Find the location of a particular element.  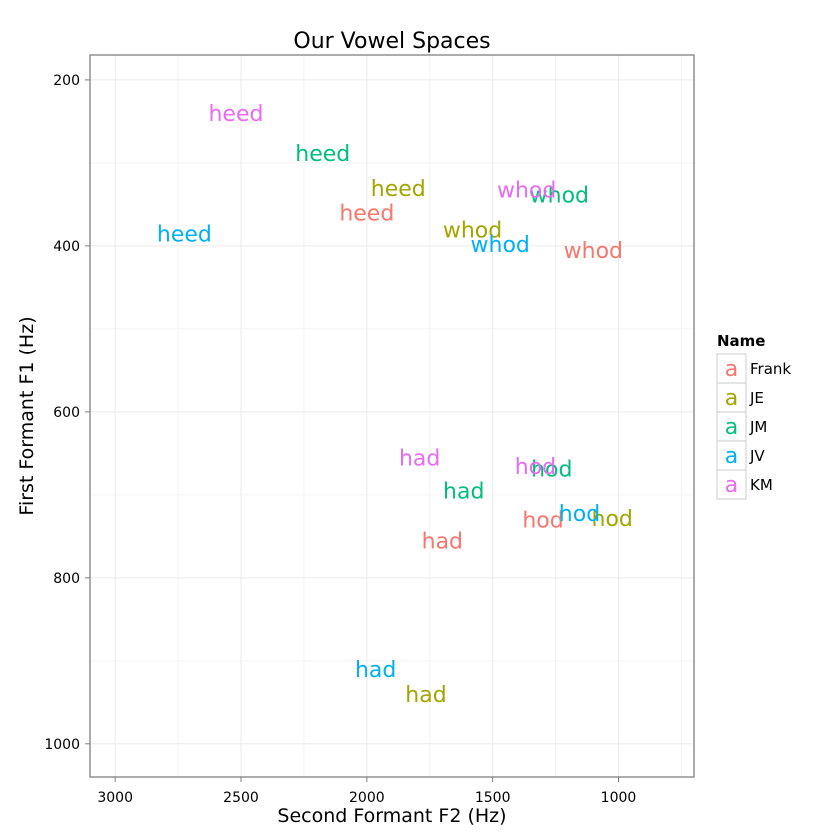

y-tick-label: 200 is located at coordinates (66, 81).